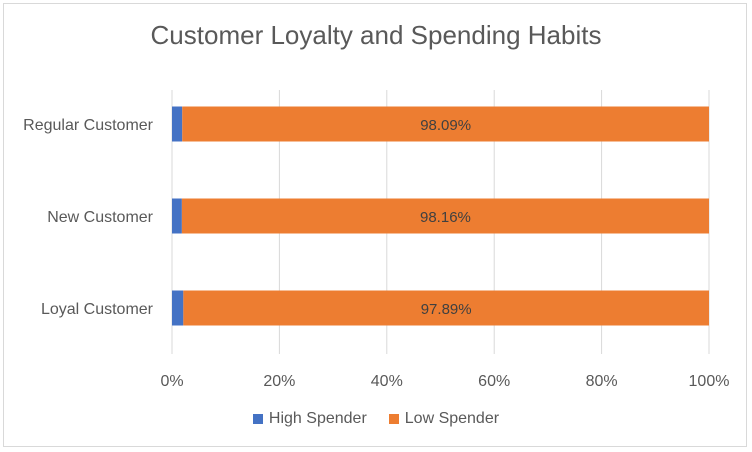  What do you see at coordinates (494, 381) in the screenshot?
I see `x-tick-label: 60%` at bounding box center [494, 381].